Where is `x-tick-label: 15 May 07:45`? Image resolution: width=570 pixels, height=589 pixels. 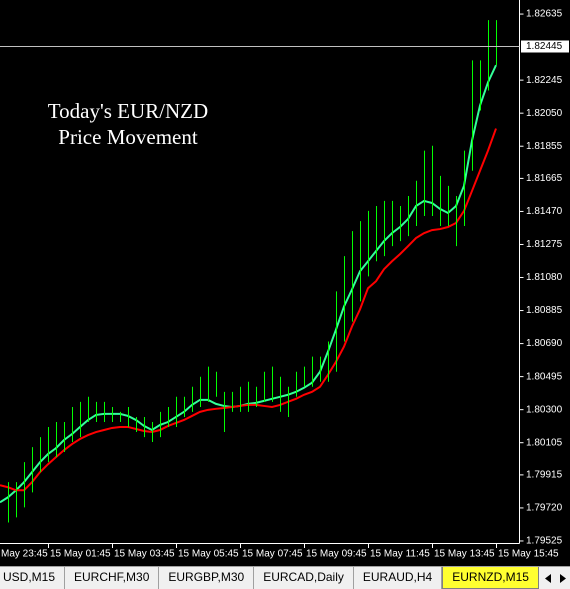
x-tick-label: 15 May 07:45 is located at coordinates (272, 554).